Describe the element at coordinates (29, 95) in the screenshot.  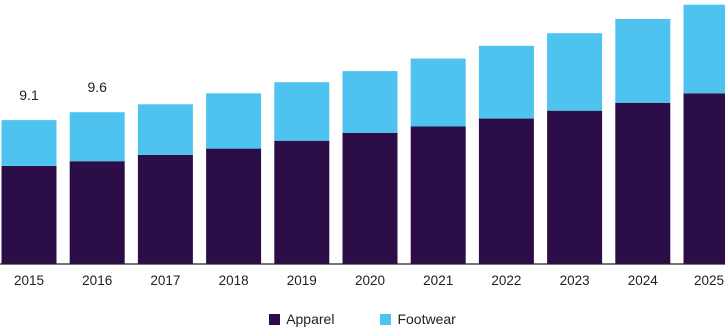
I see `data-label-2015: 9.1` at that location.